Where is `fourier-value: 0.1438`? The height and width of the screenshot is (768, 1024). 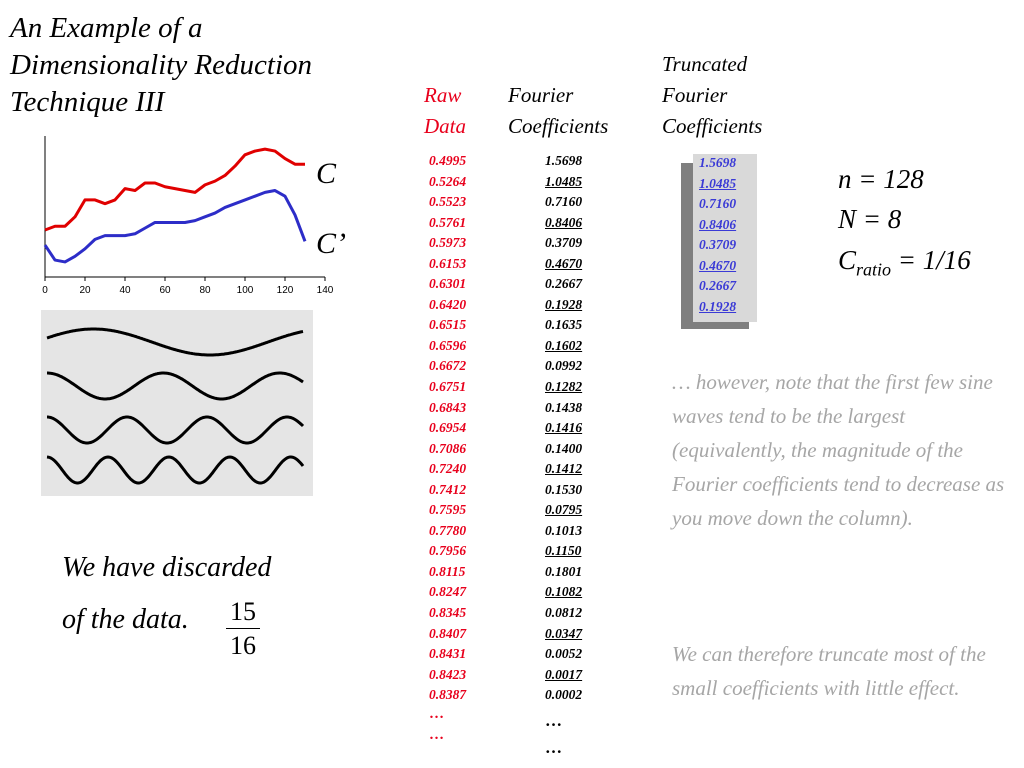 fourier-value: 0.1438 is located at coordinates (564, 407).